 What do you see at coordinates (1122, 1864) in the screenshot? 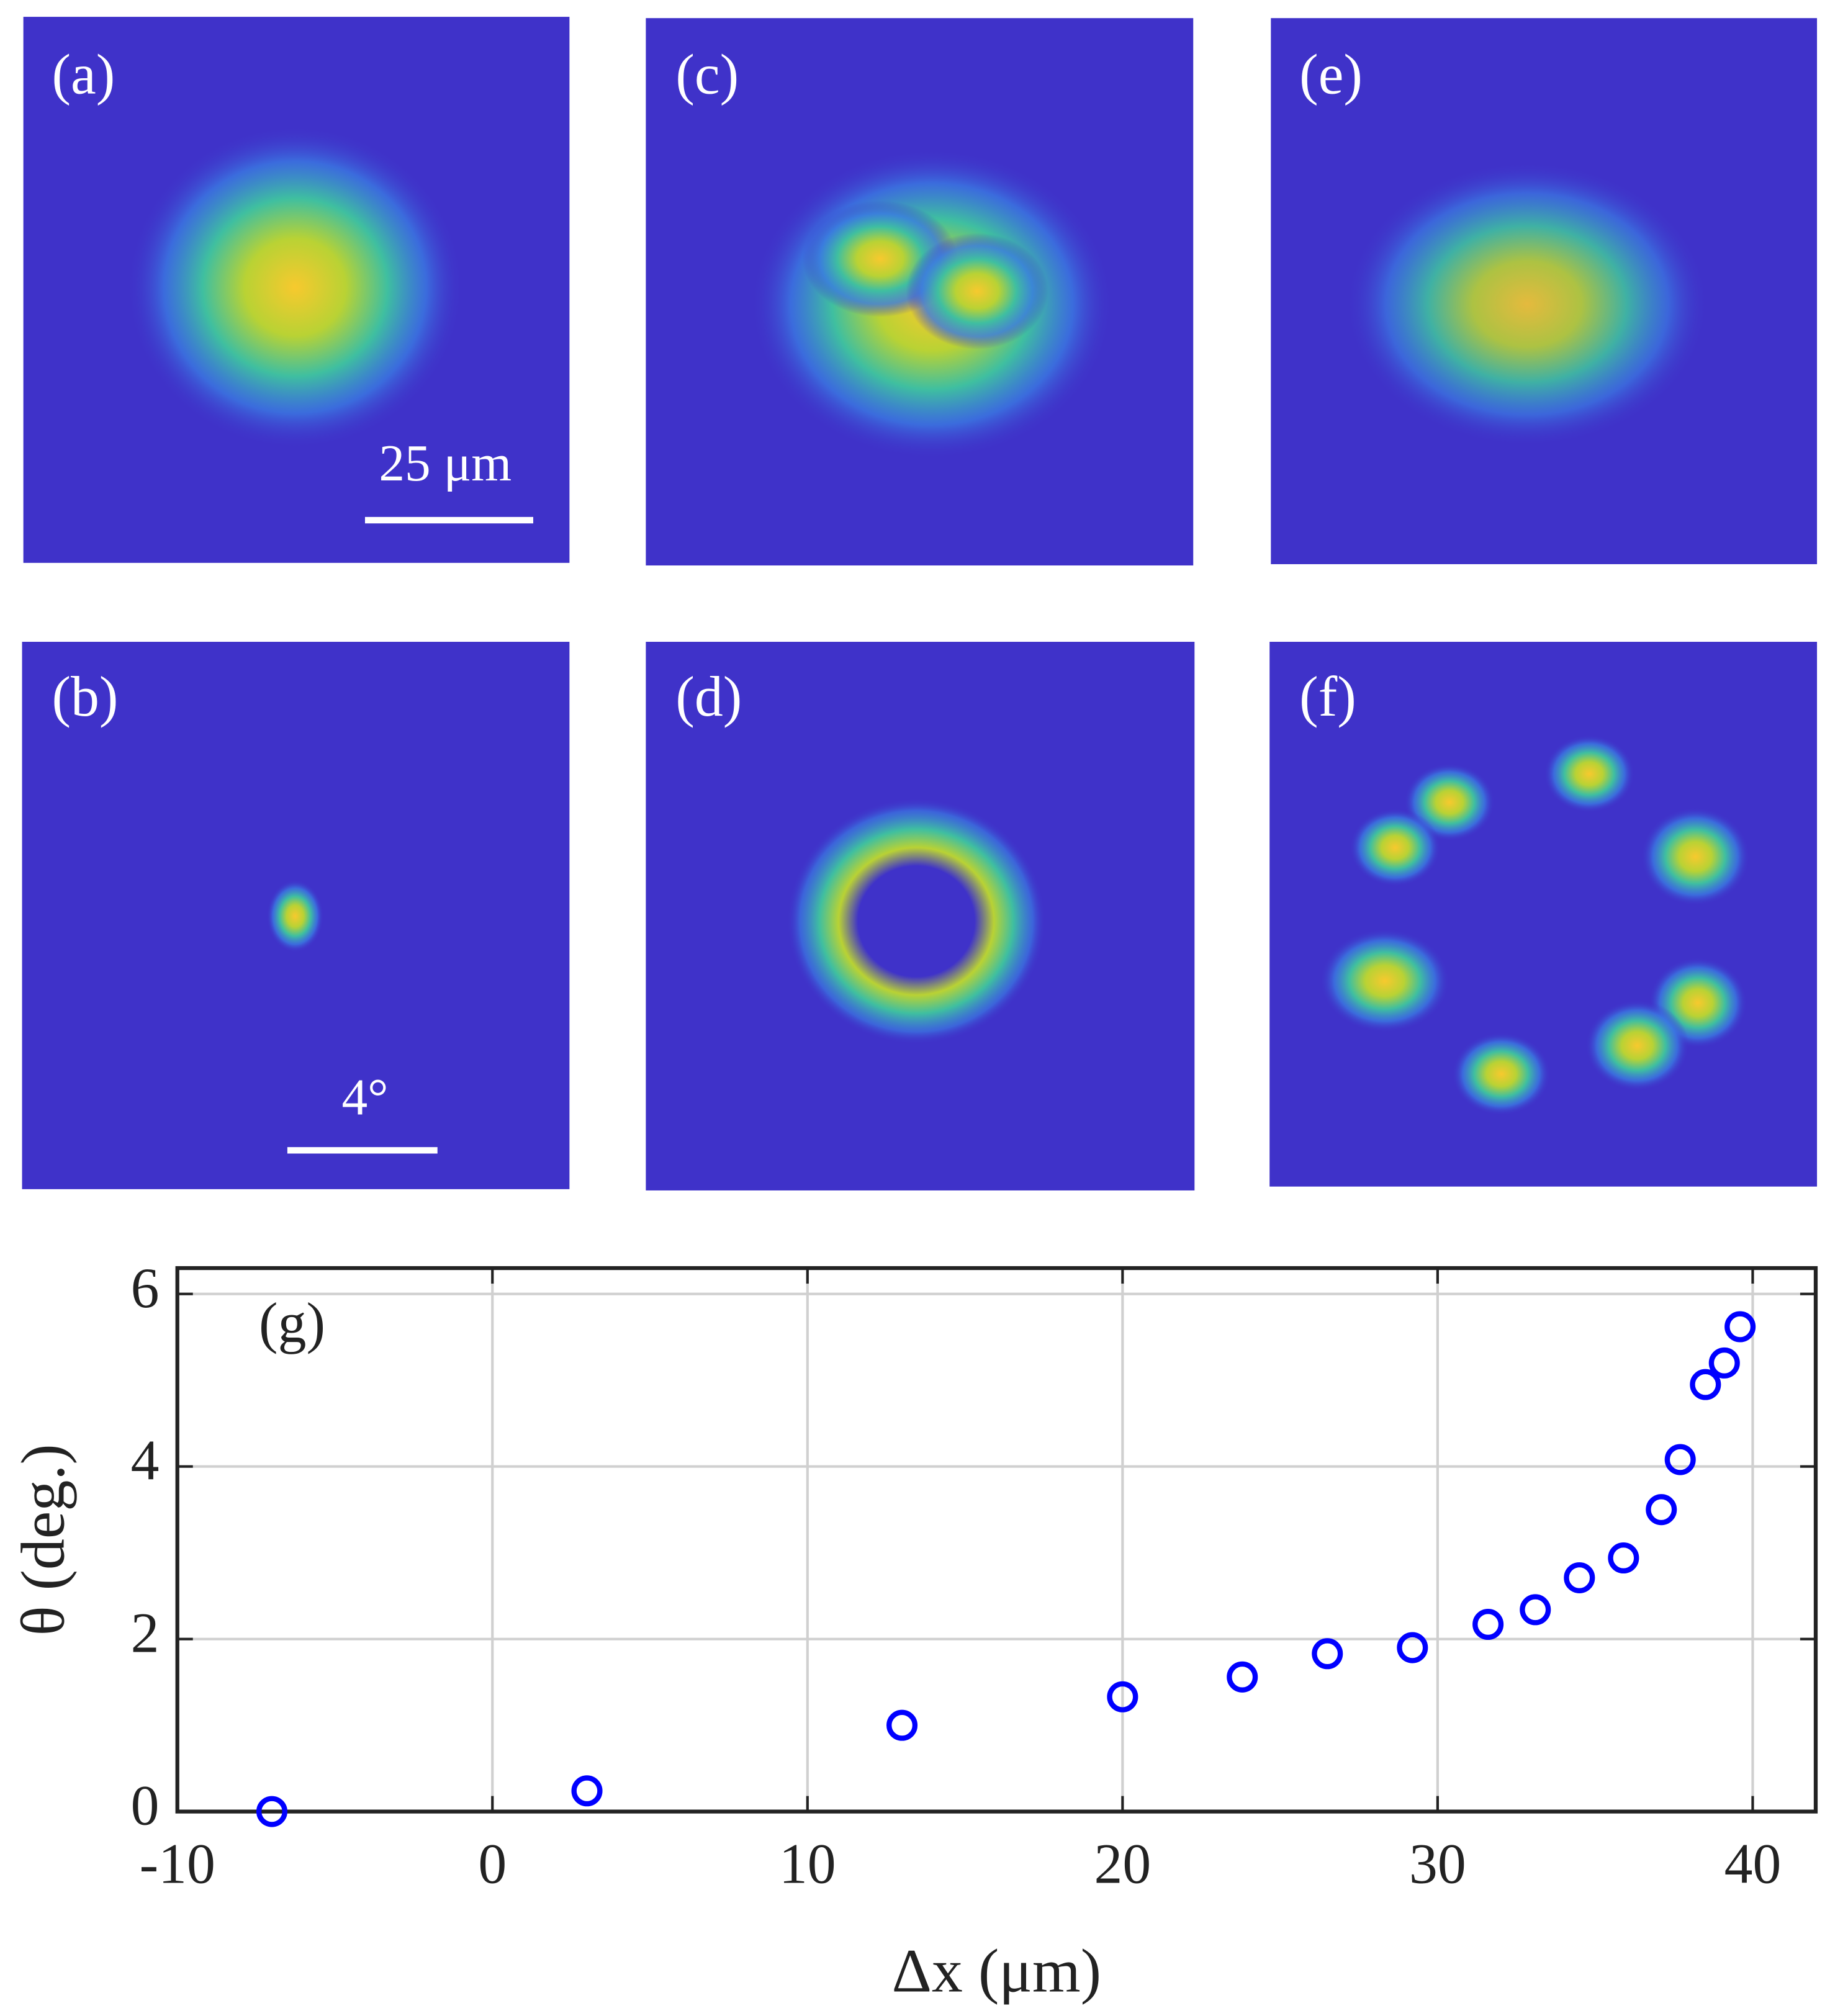
I see `x-tick-label: 20` at bounding box center [1122, 1864].